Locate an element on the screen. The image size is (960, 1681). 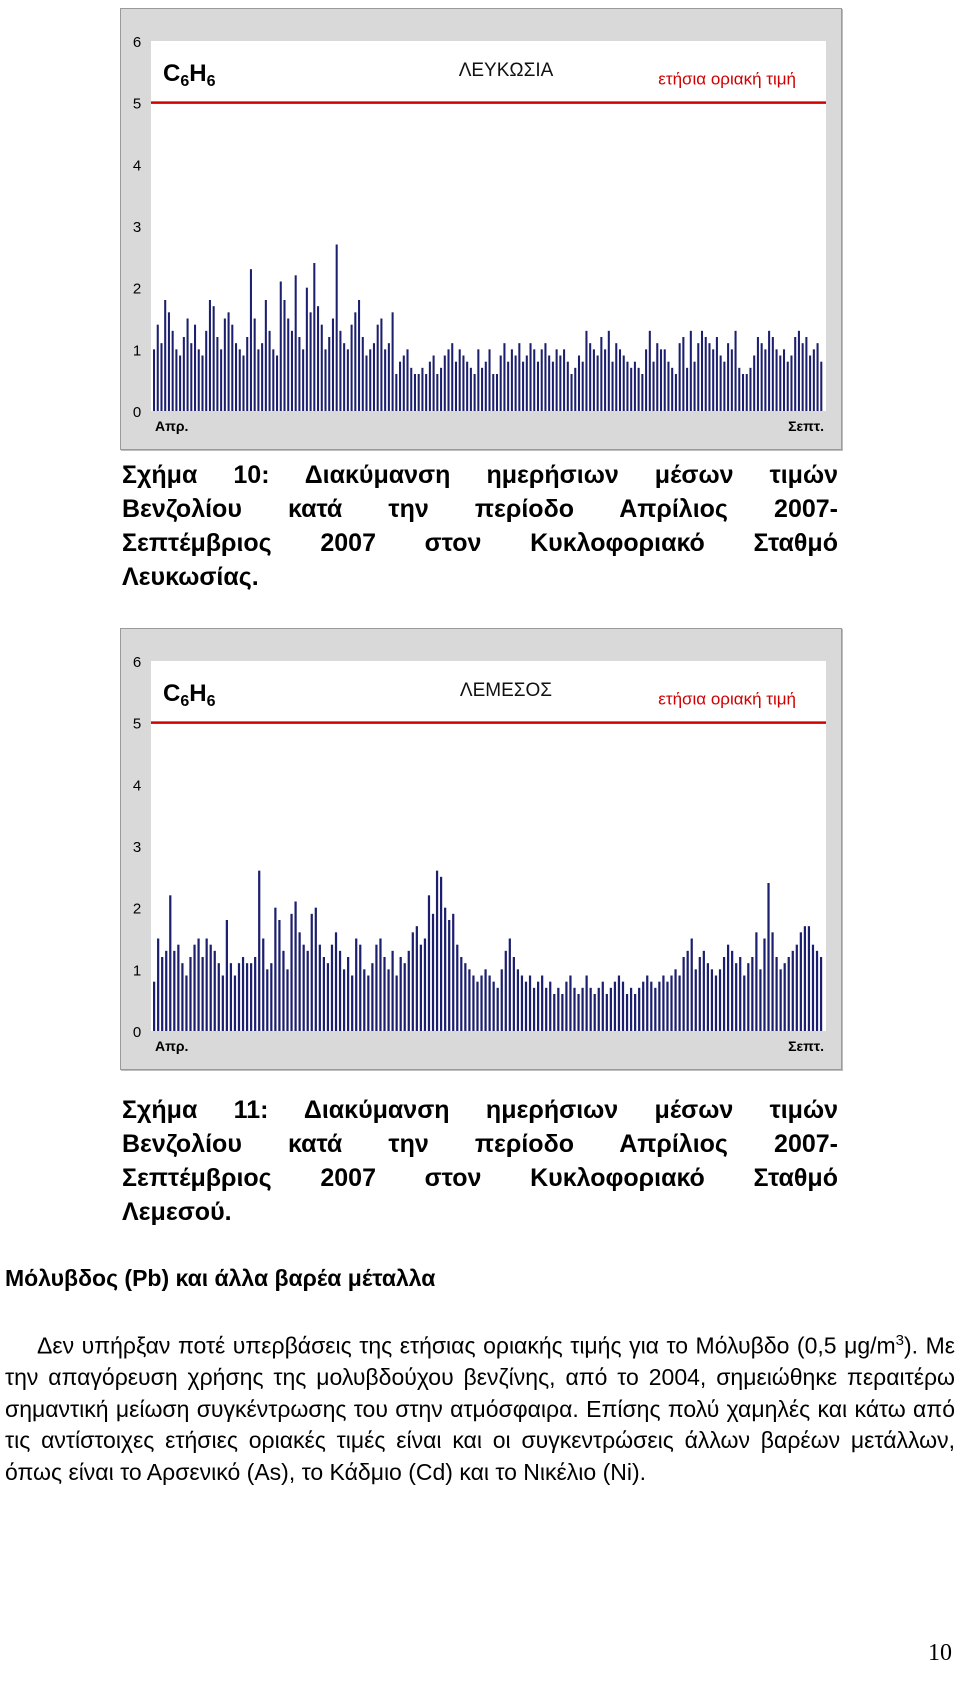
x-end-label: Σεπτ. is located at coordinates (806, 426).